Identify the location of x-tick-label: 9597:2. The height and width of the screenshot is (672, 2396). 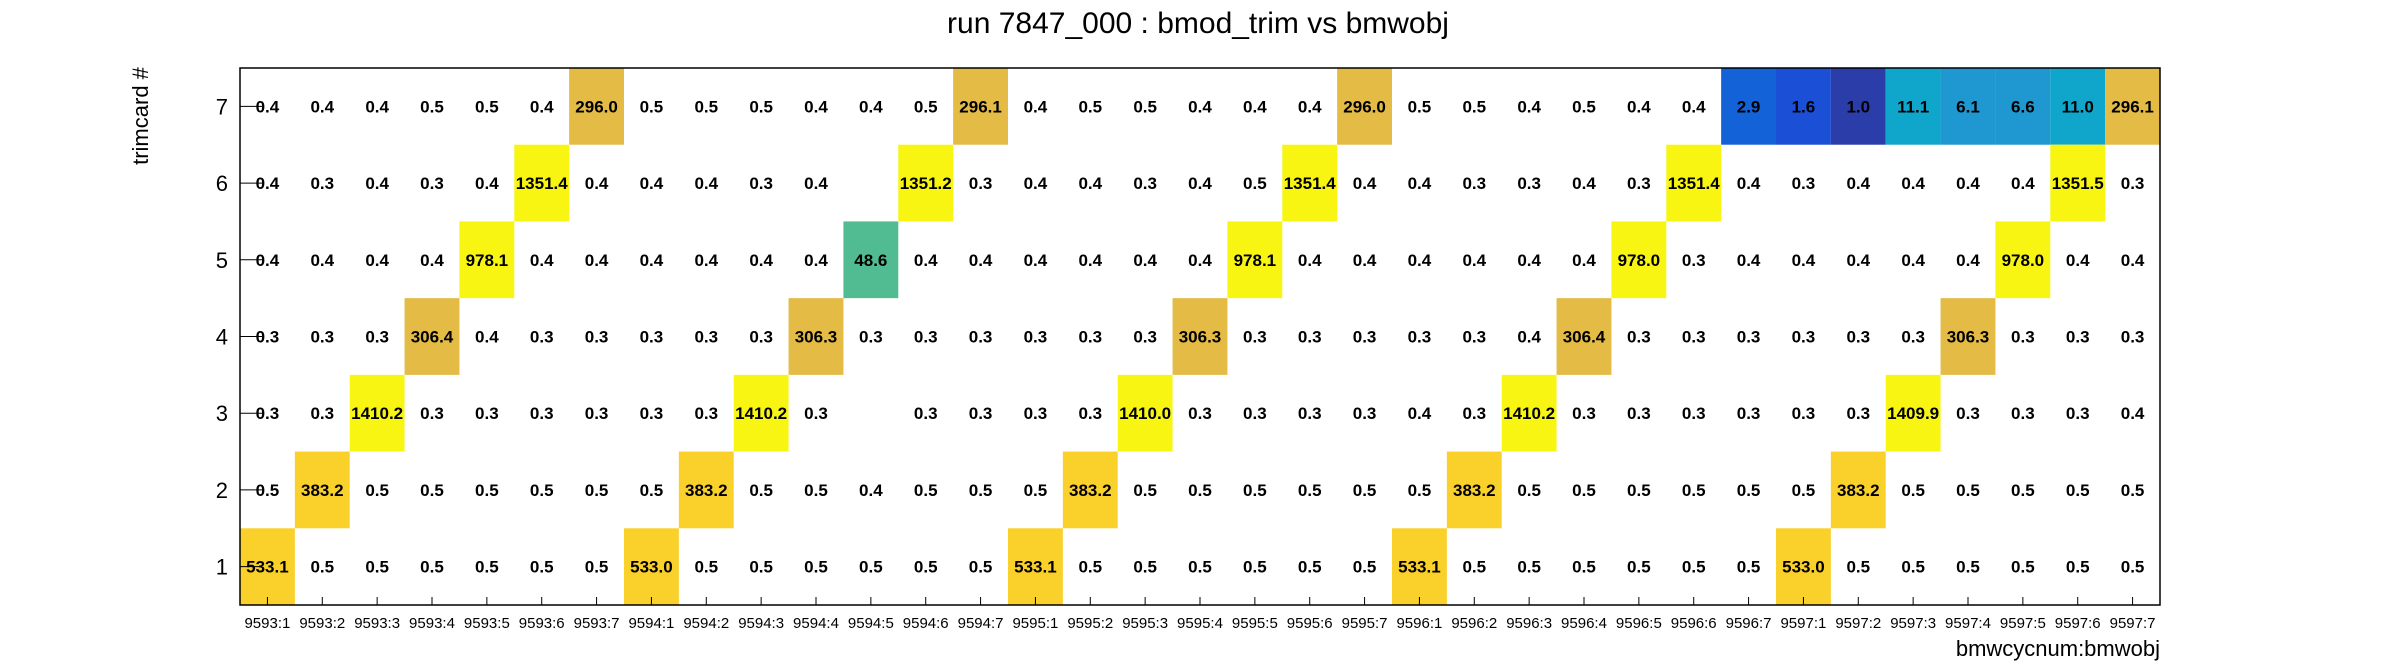
(1858, 623).